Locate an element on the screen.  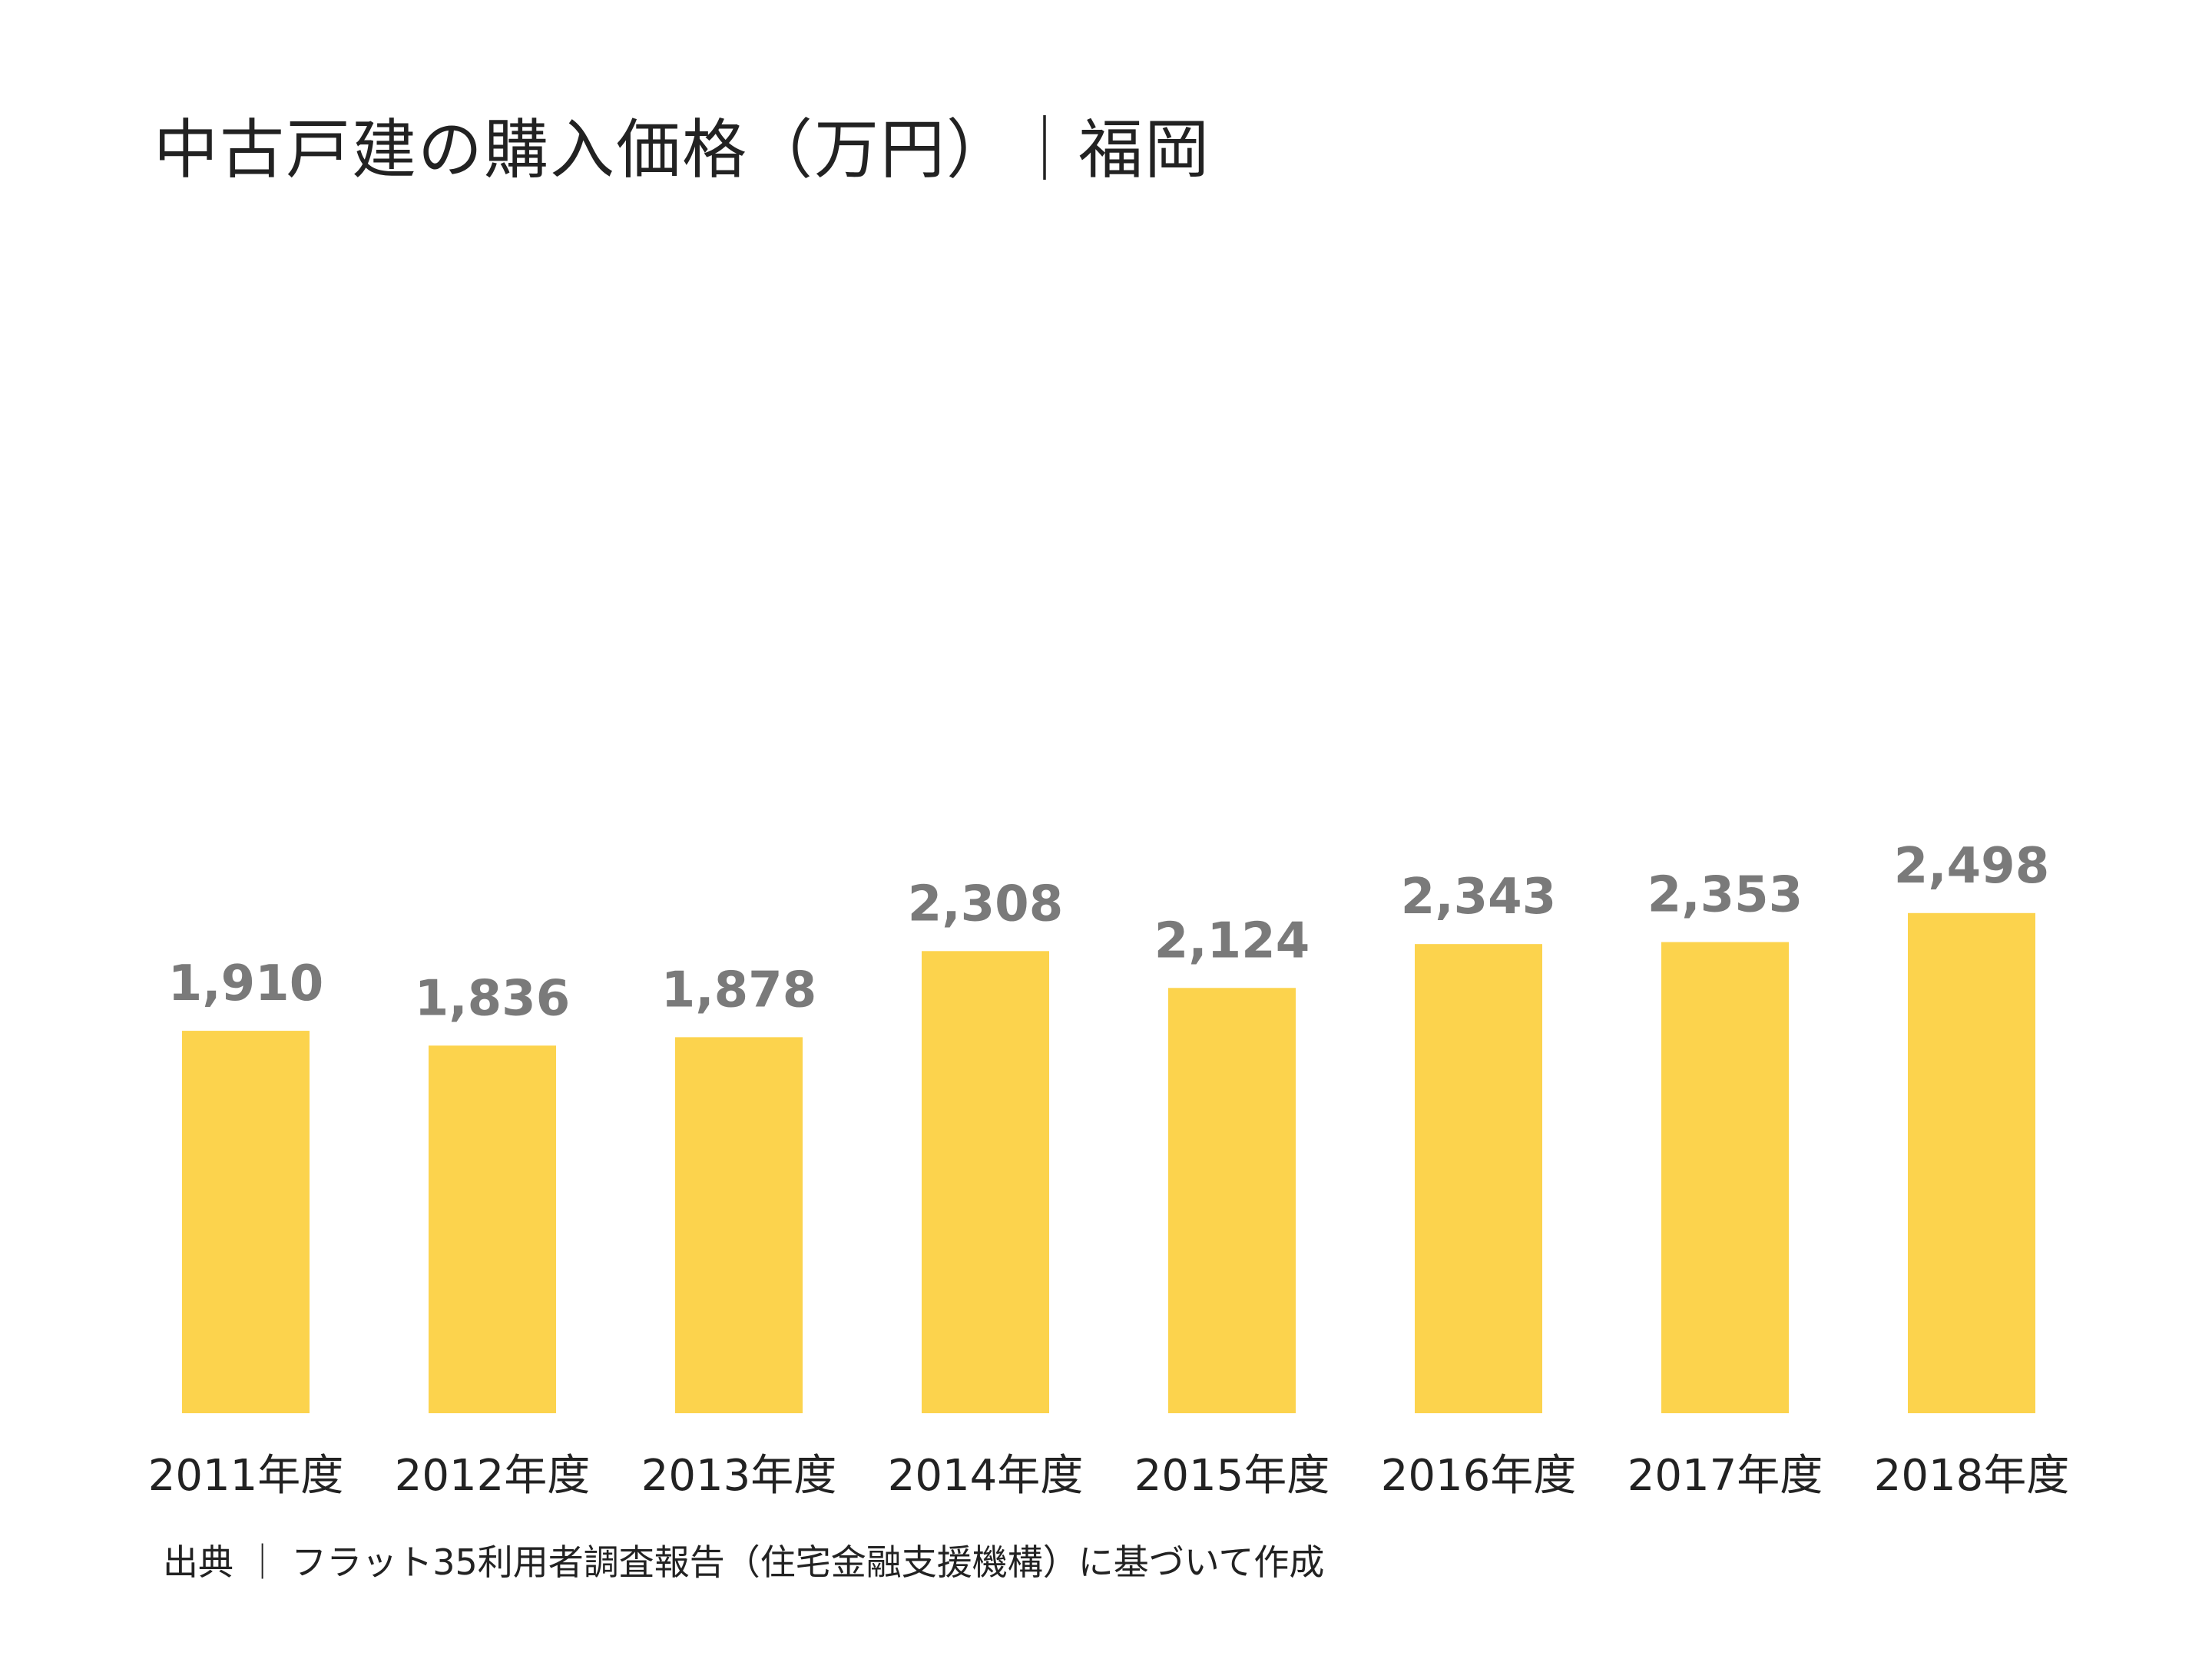
value-label: 2,124 is located at coordinates (1232, 940).